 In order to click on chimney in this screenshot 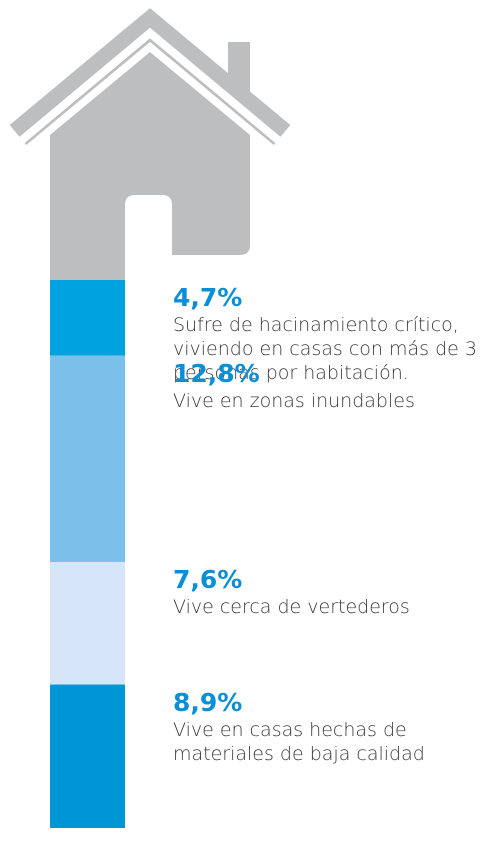, I will do `click(239, 67)`.